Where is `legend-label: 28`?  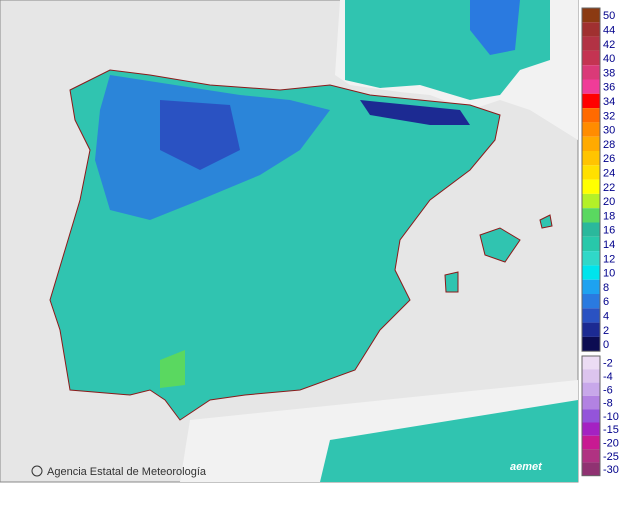 legend-label: 28 is located at coordinates (609, 145).